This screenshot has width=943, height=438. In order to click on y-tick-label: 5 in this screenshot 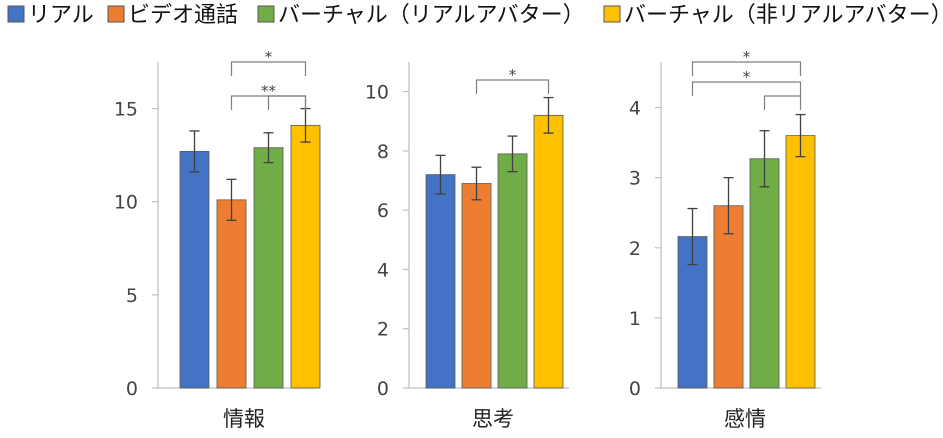, I will do `click(132, 296)`.